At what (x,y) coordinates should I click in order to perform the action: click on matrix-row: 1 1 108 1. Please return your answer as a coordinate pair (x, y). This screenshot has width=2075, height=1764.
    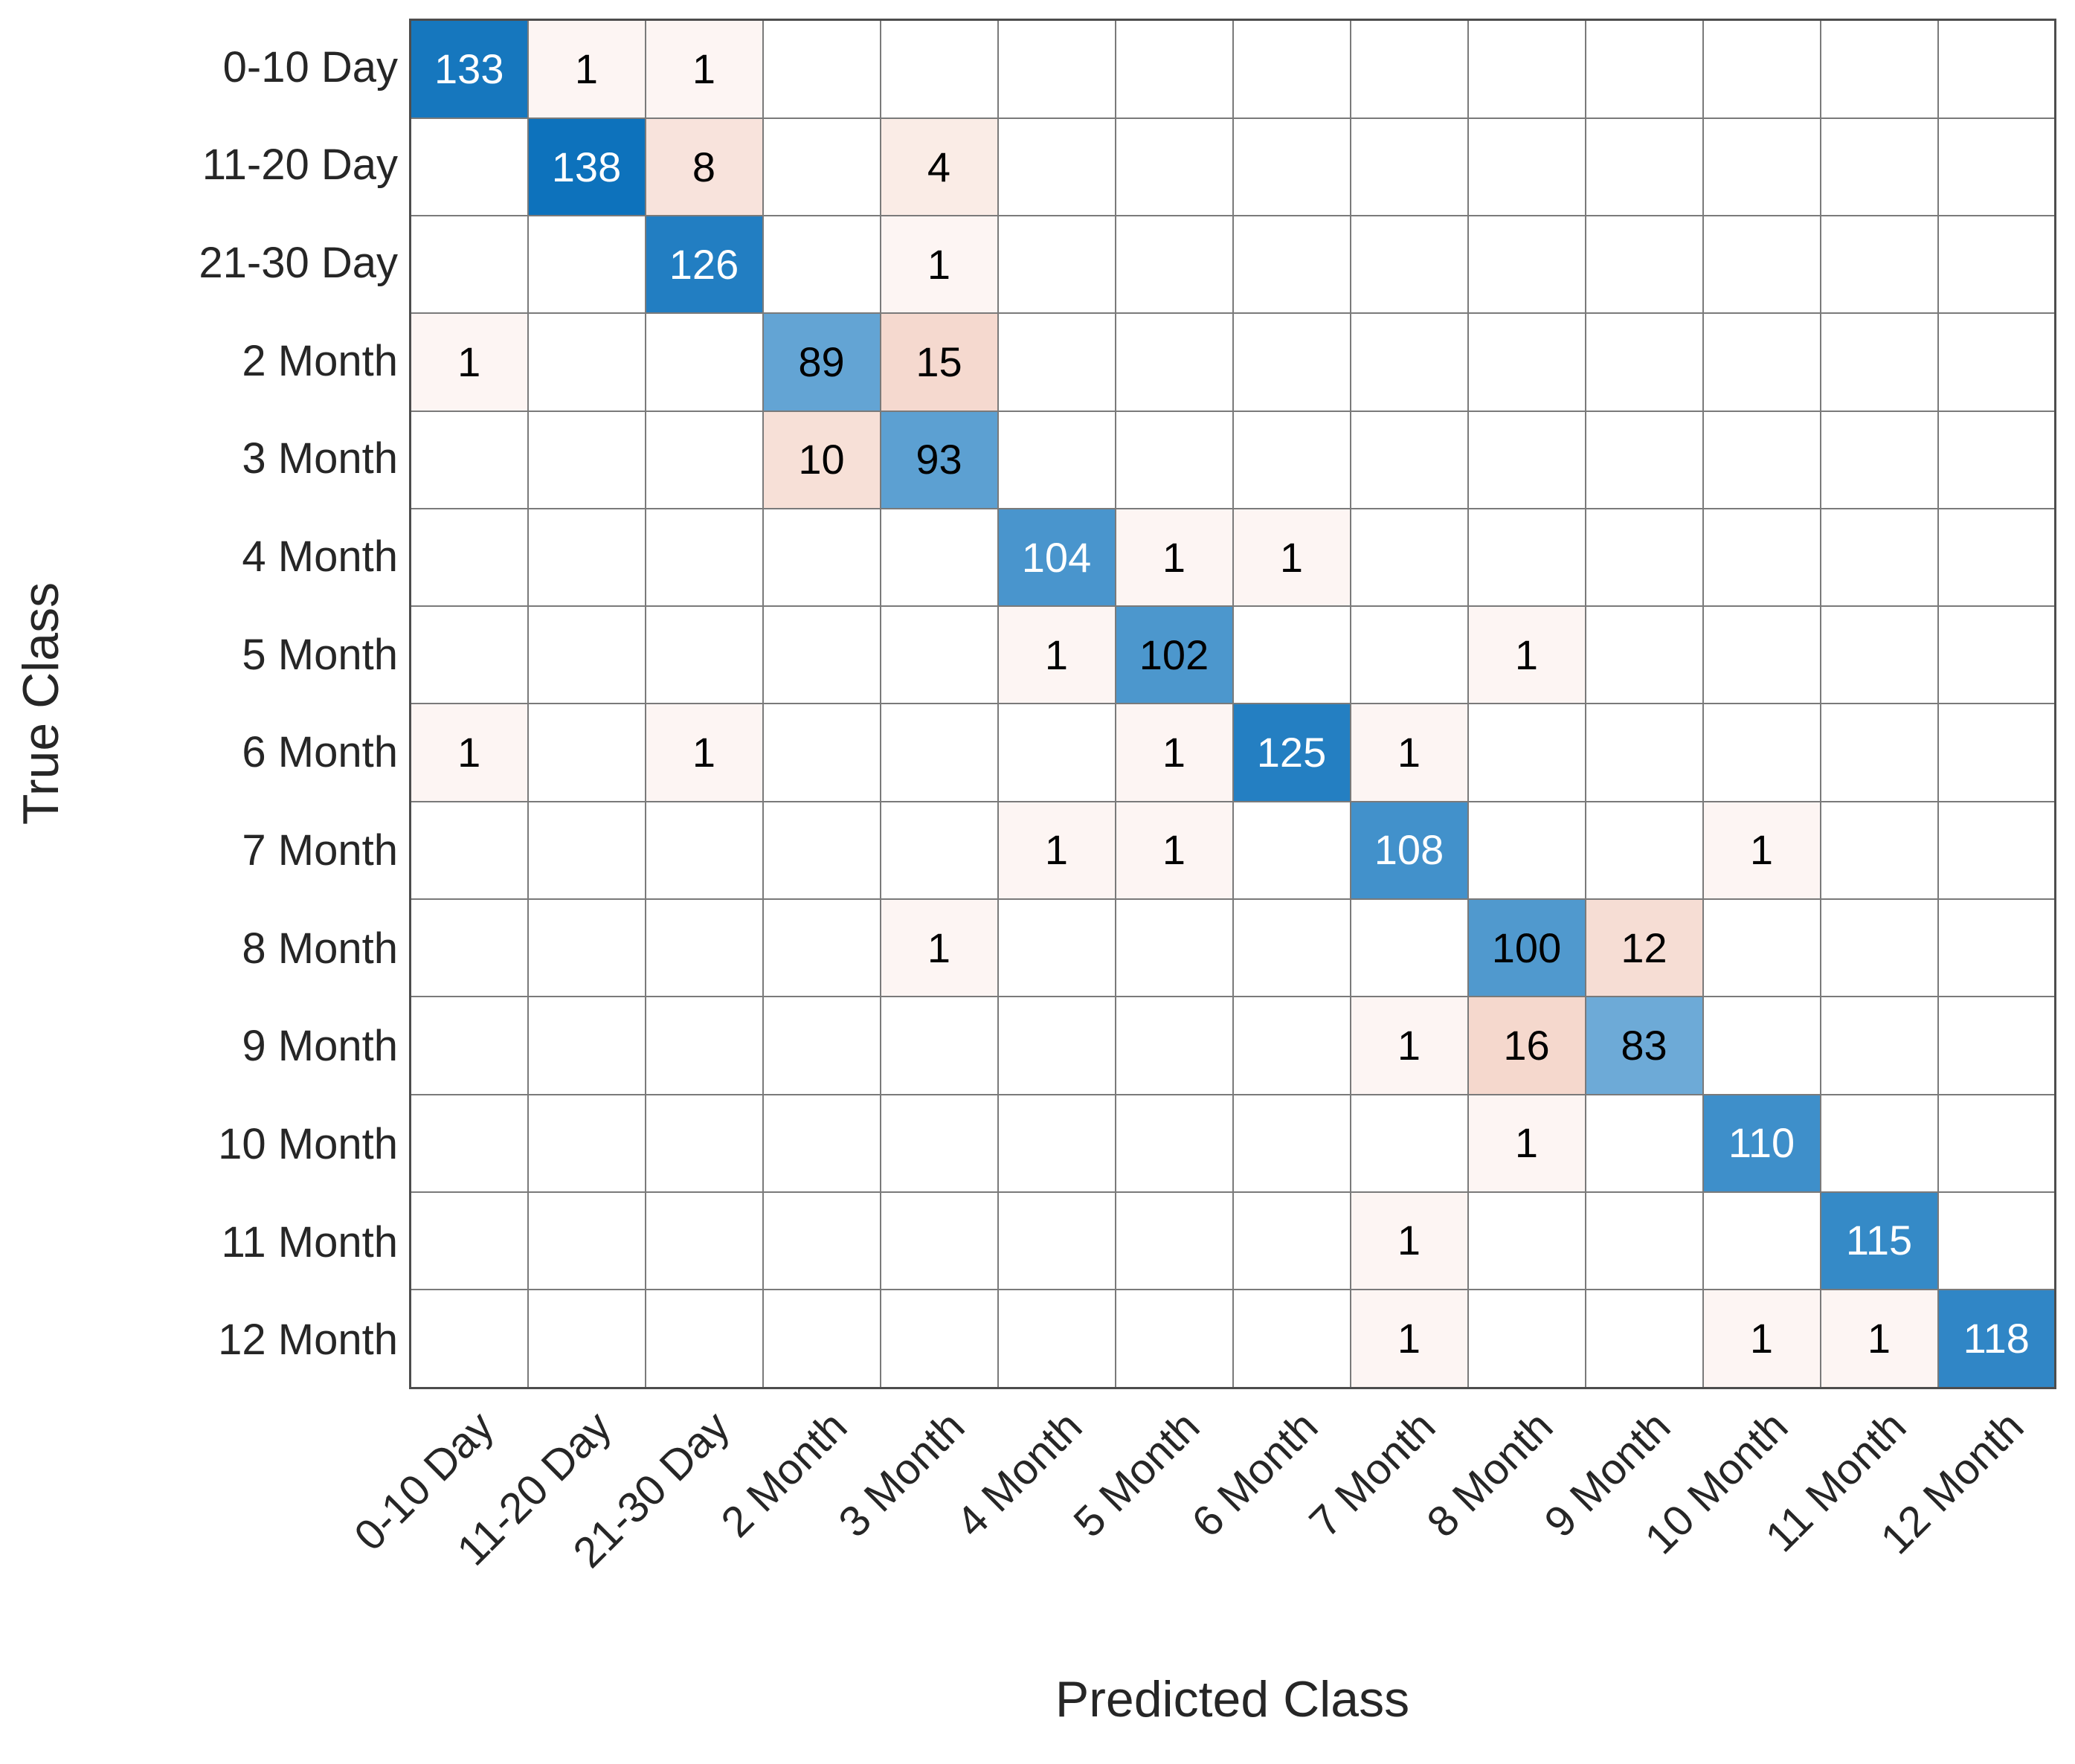
    Looking at the image, I should click on (1232, 850).